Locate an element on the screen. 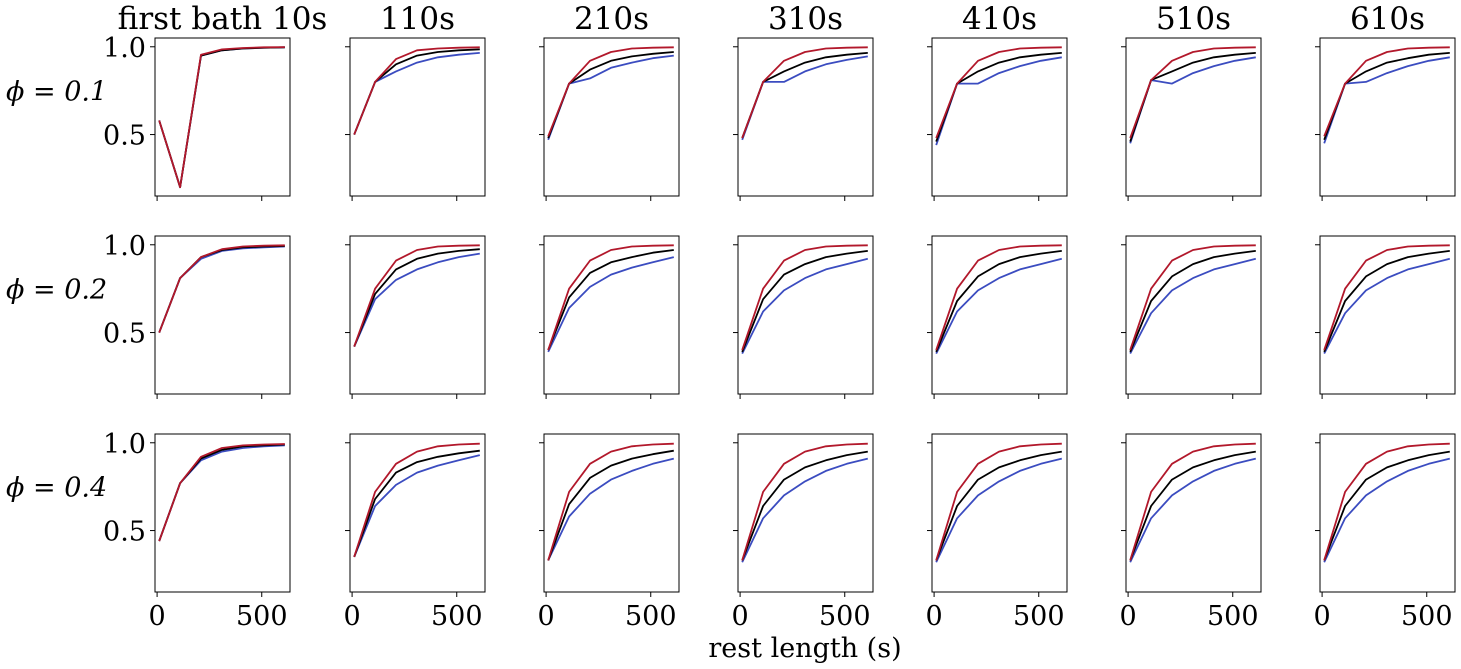 The image size is (1461, 669). column-title-1: 110s is located at coordinates (417, 19).